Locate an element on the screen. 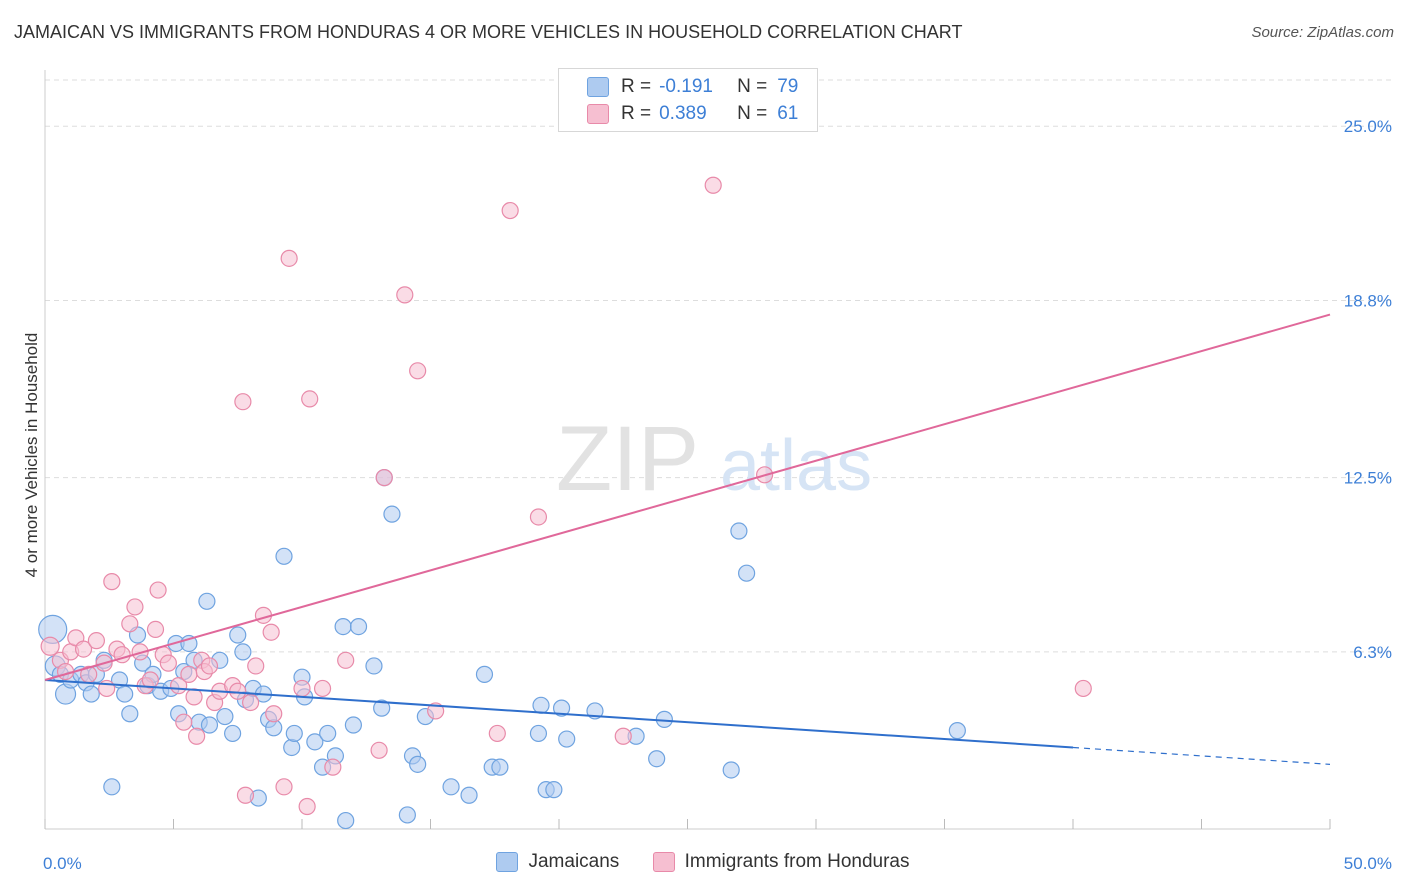 The image size is (1406, 892). y-tick-label: 25.0% is located at coordinates (1368, 126).